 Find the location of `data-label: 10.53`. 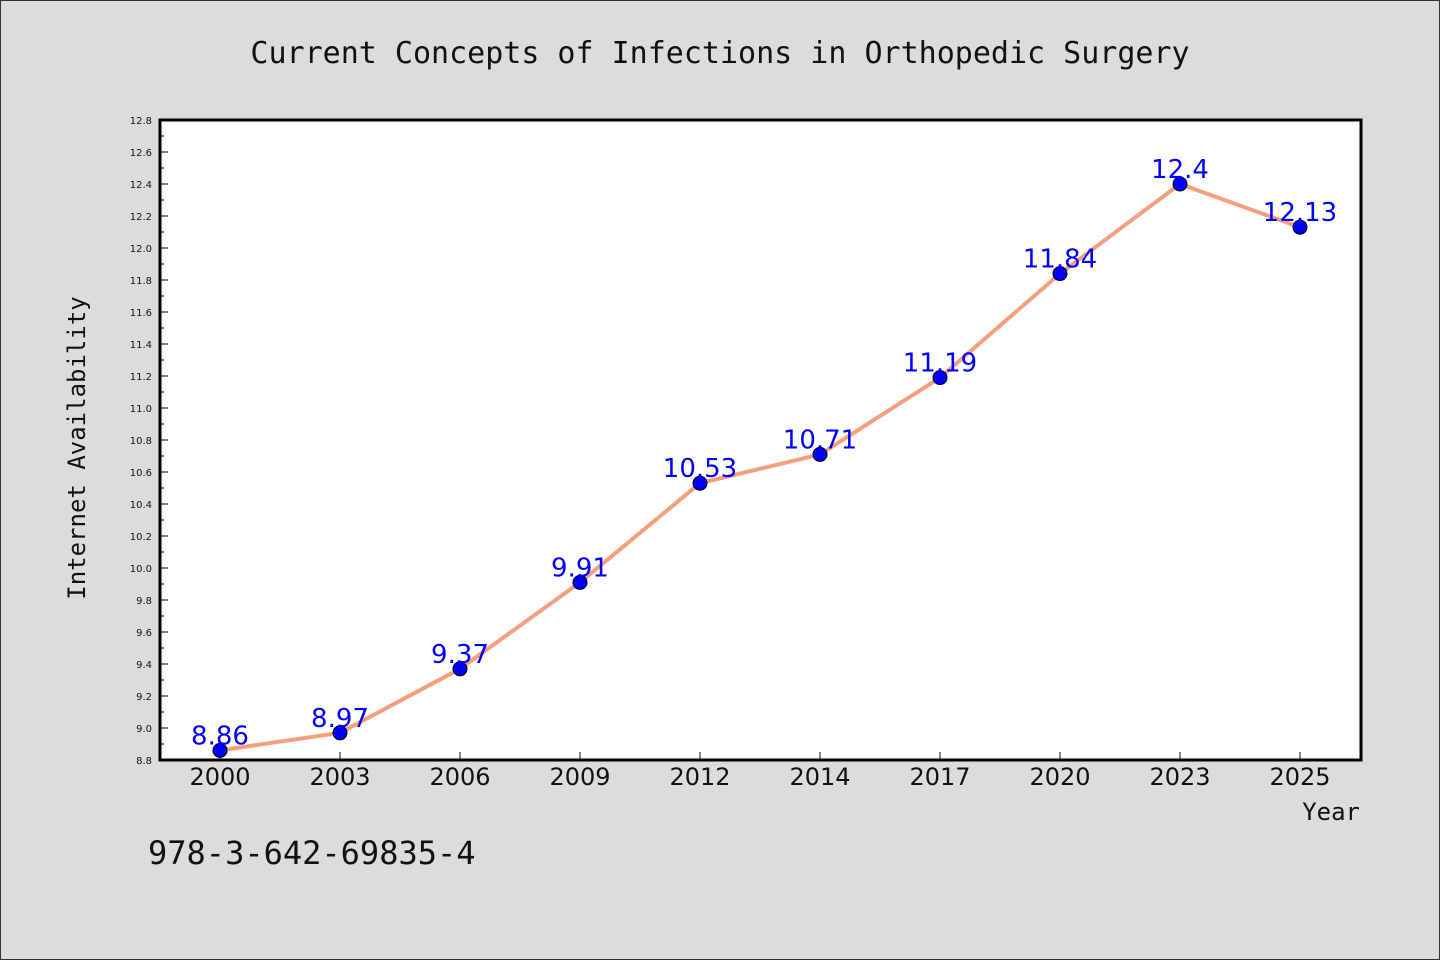

data-label: 10.53 is located at coordinates (700, 469).